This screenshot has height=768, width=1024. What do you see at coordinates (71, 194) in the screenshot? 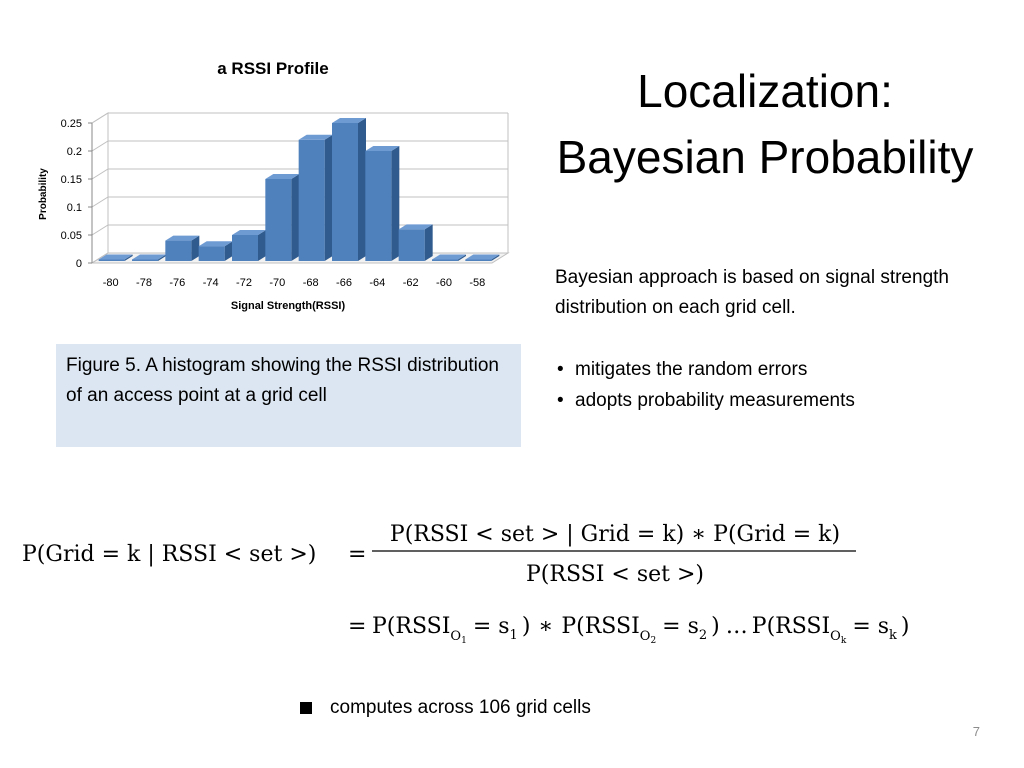
I see `y-tick-labels: 0 0.05 0.1 0.15 0.2 0.25` at bounding box center [71, 194].